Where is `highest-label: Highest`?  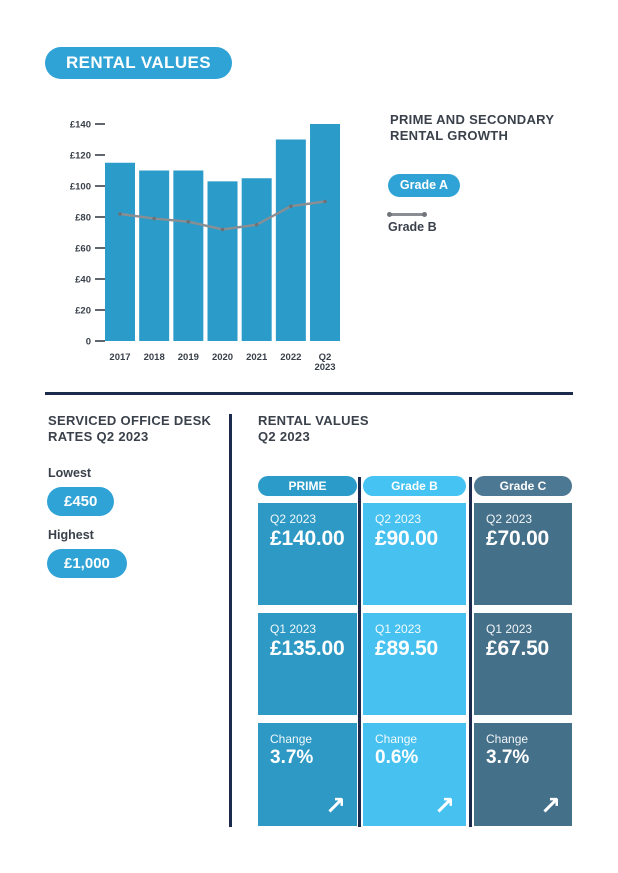
highest-label: Highest is located at coordinates (71, 535).